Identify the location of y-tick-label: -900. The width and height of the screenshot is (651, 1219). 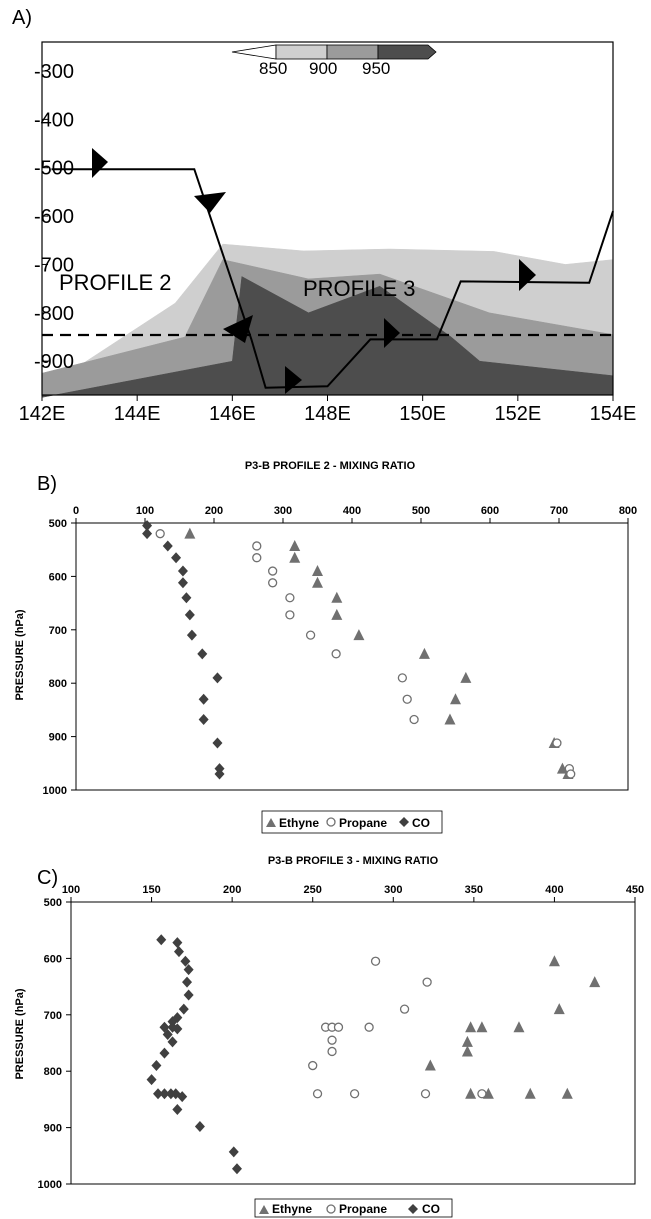
(54, 362).